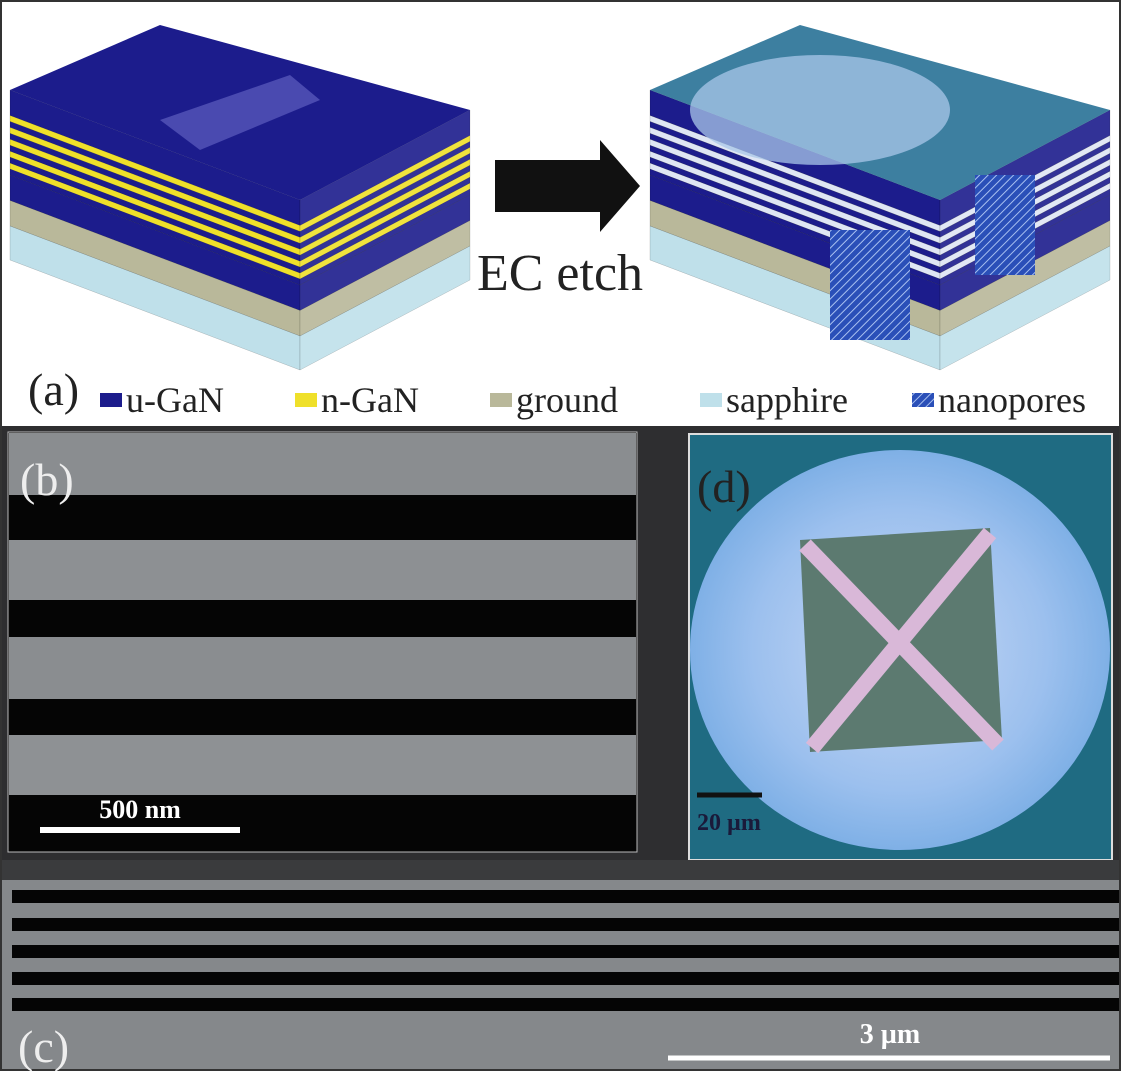 This screenshot has height=1071, width=1121. I want to click on legend-label: ground, so click(567, 400).